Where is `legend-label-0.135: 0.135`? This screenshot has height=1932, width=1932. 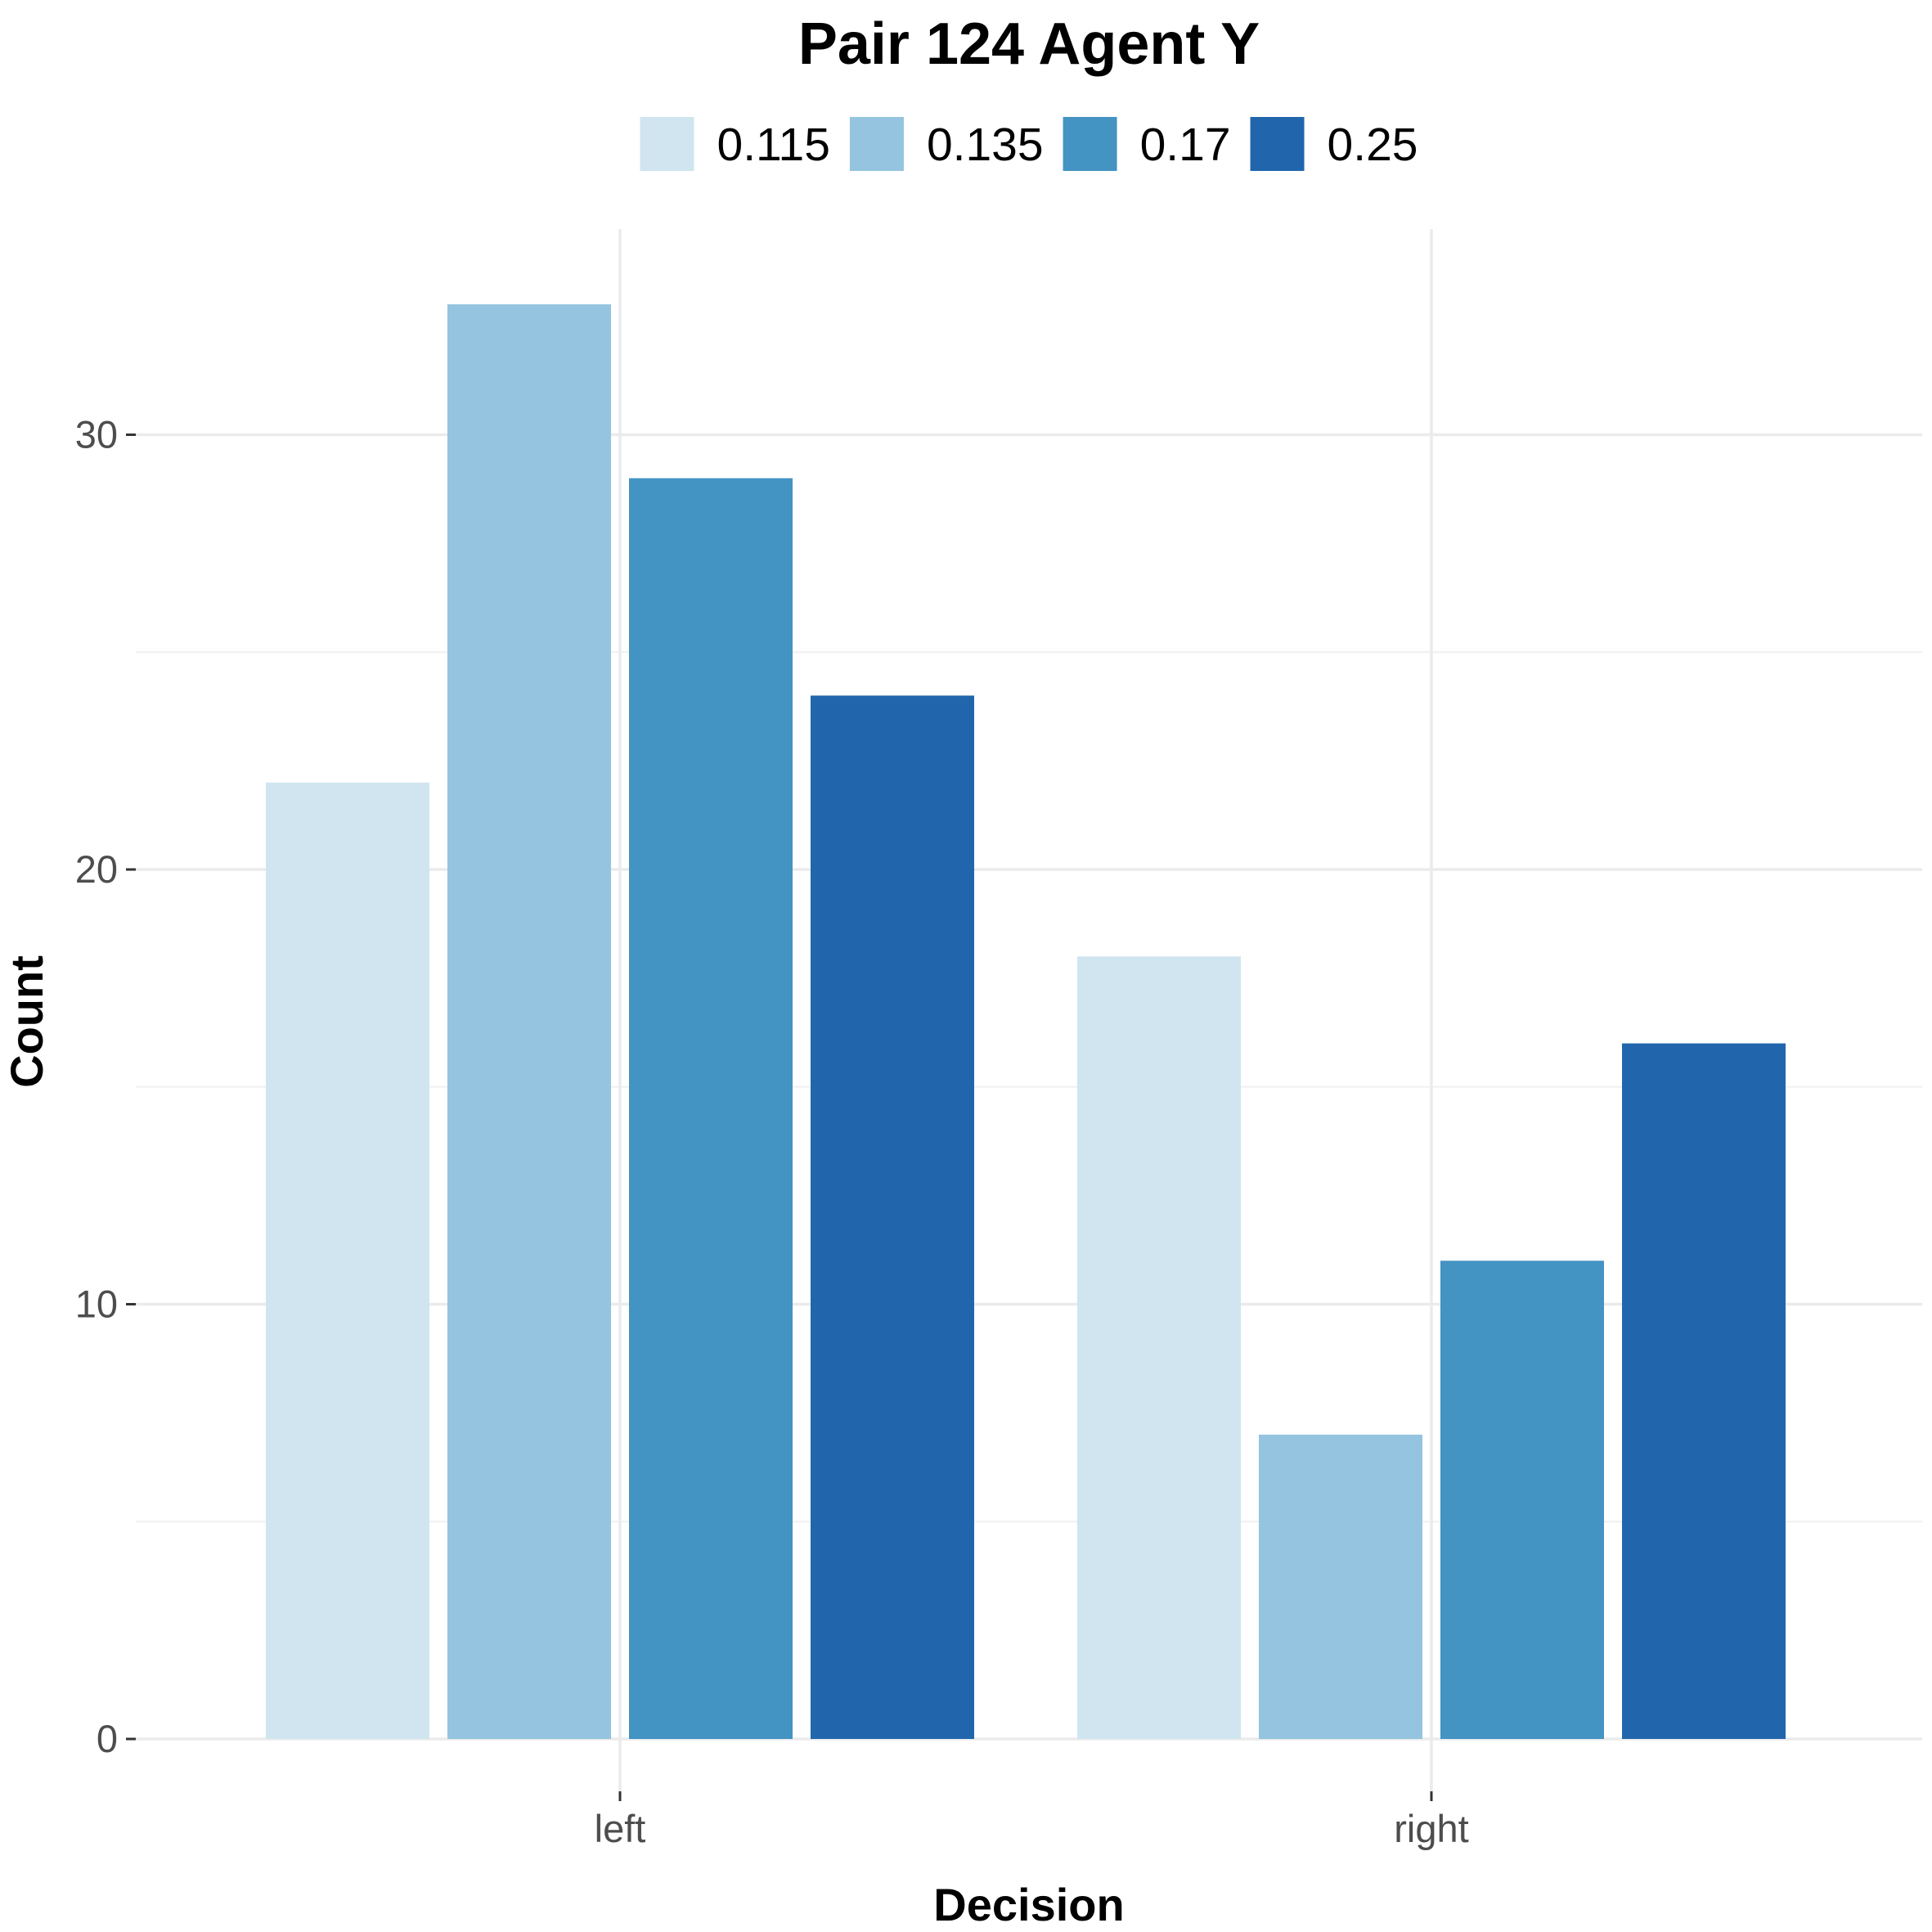
legend-label-0.135: 0.135 is located at coordinates (985, 145).